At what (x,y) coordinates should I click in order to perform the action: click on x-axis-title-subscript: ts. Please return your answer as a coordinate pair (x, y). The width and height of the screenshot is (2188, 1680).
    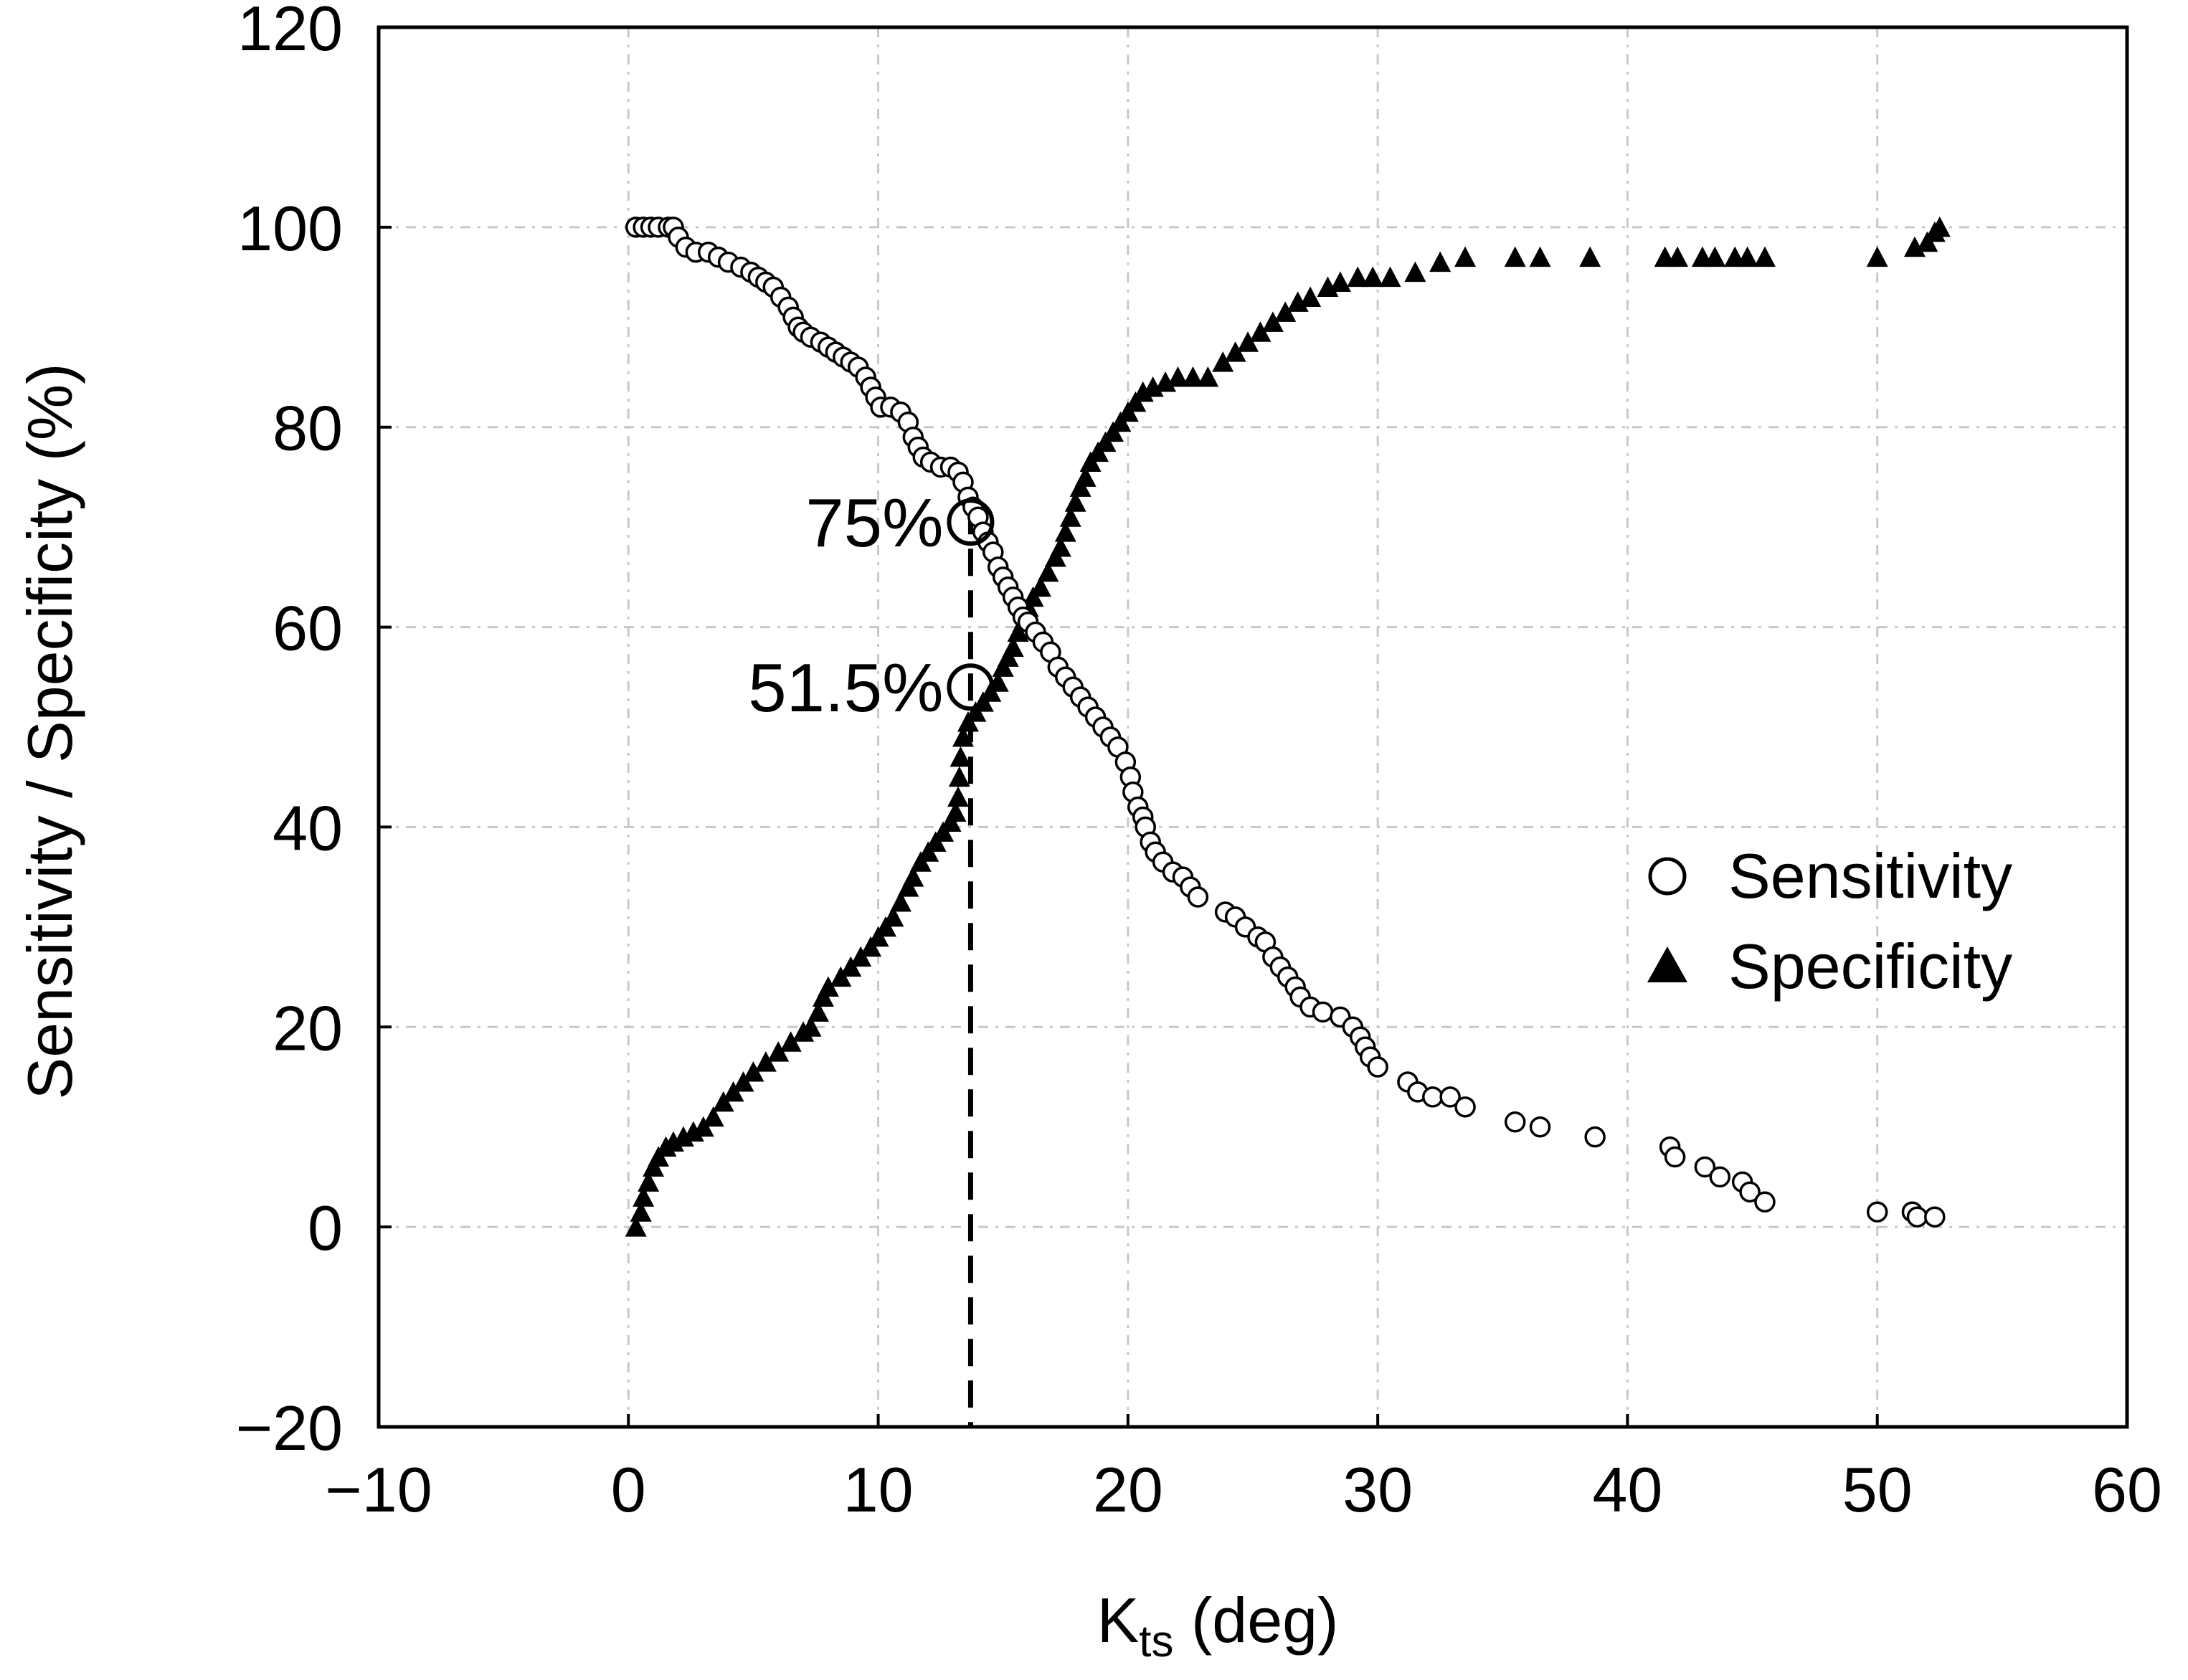
    Looking at the image, I should click on (1156, 1641).